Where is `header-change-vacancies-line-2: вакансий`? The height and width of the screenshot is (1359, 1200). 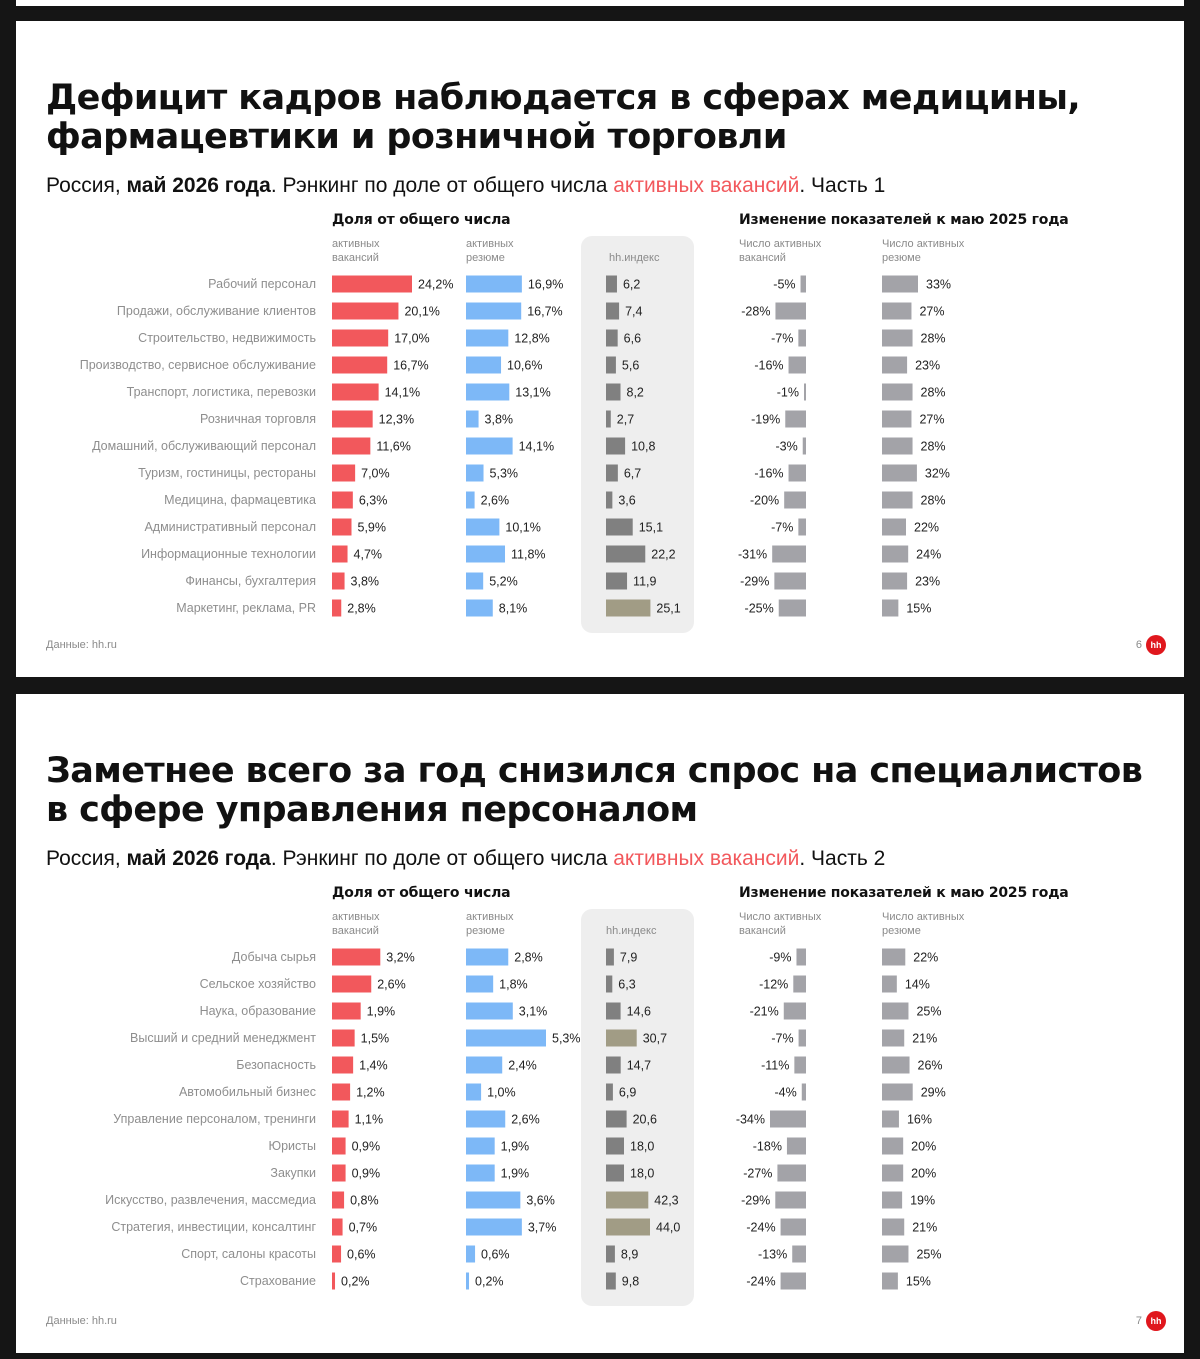
header-change-vacancies-line-2: вакансий is located at coordinates (762, 931).